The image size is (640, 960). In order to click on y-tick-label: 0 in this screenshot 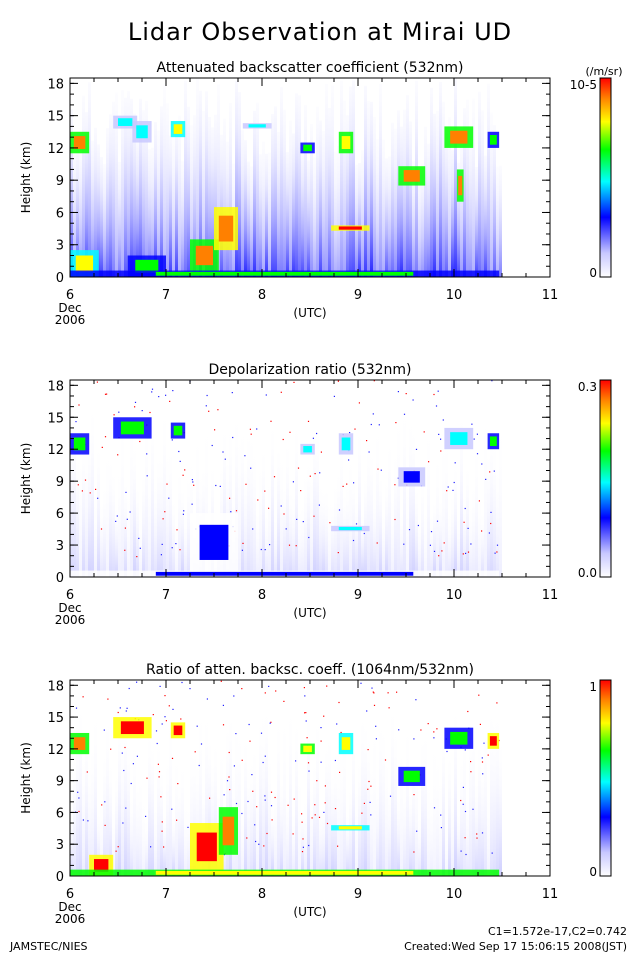, I will do `click(60, 578)`.